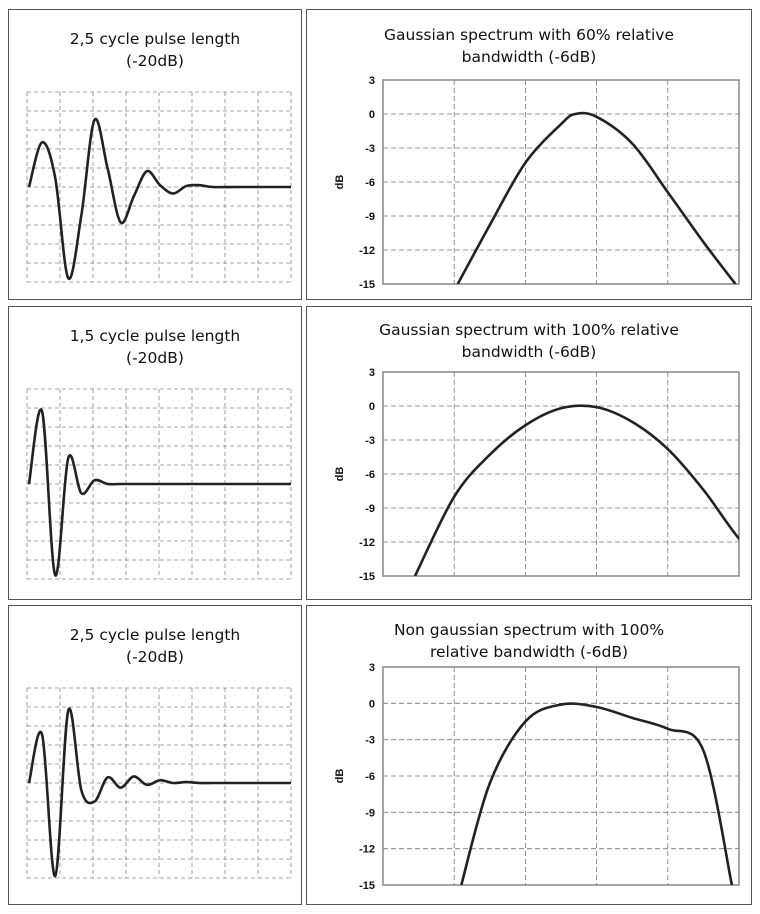 This screenshot has height=914, width=760. What do you see at coordinates (155, 50) in the screenshot?
I see `pulse-title-1: 2,5 cycle pulse length (-20dB)` at bounding box center [155, 50].